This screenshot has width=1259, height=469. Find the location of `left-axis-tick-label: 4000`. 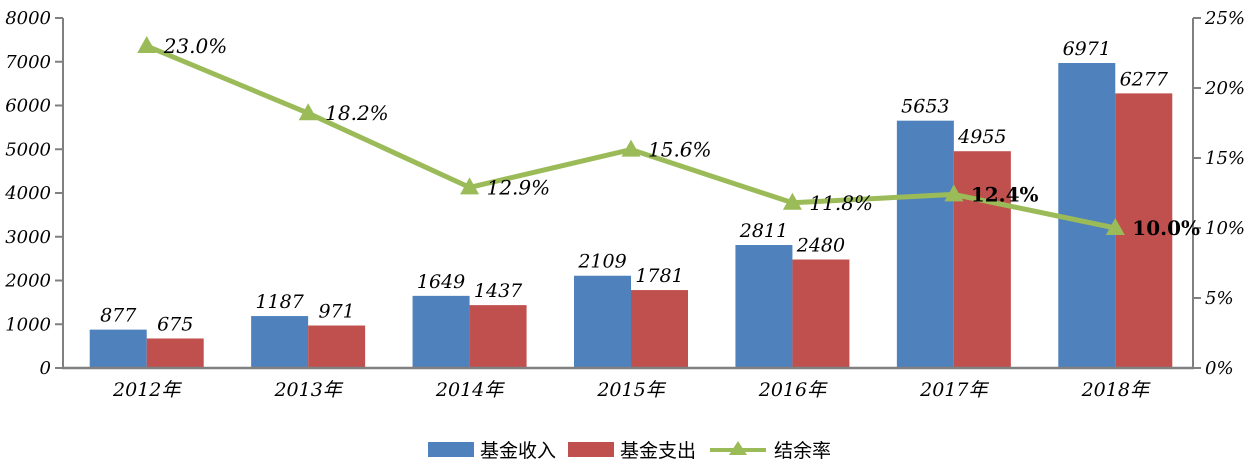

left-axis-tick-label: 4000 is located at coordinates (27, 193).